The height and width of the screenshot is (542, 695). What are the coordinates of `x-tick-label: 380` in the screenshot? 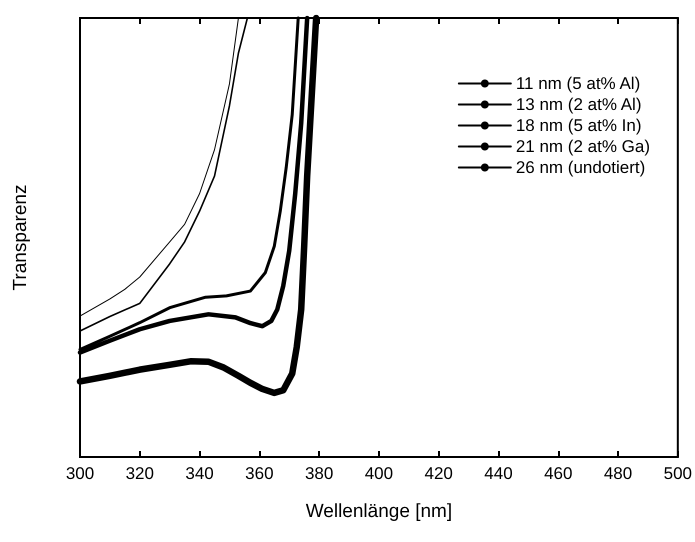 It's located at (319, 473).